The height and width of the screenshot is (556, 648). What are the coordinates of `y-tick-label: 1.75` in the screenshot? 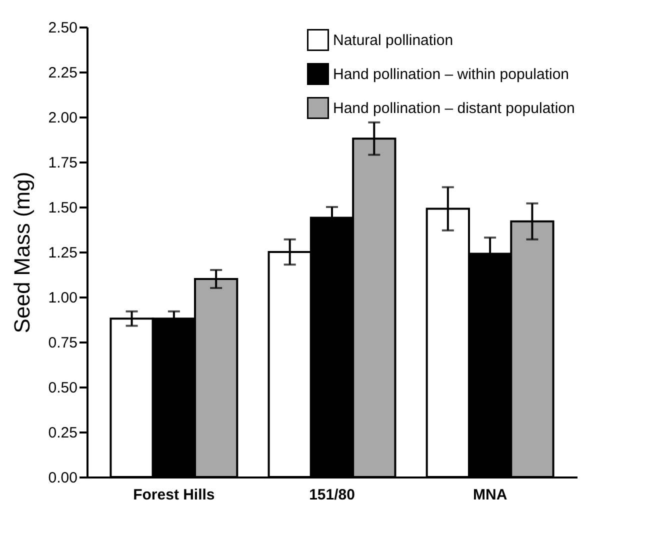 It's located at (63, 163).